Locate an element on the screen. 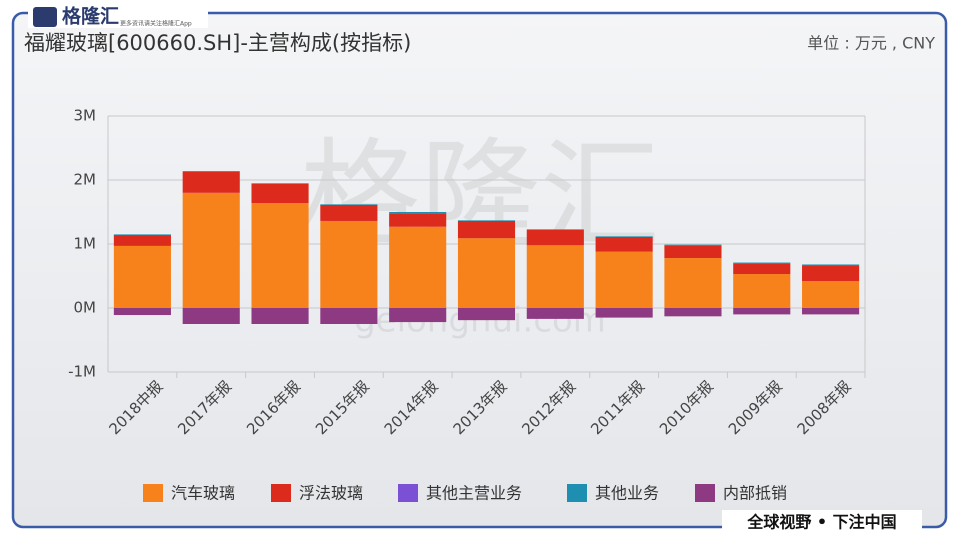  footer-bg is located at coordinates (822, 523).